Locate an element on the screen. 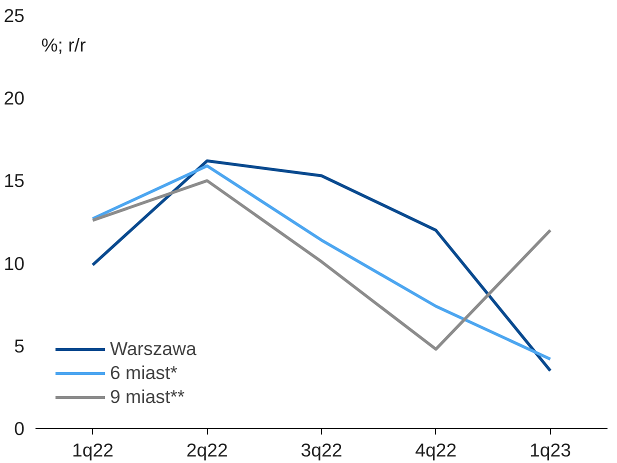 This screenshot has height=463, width=617. x-tick-label: 3q22 is located at coordinates (321, 450).